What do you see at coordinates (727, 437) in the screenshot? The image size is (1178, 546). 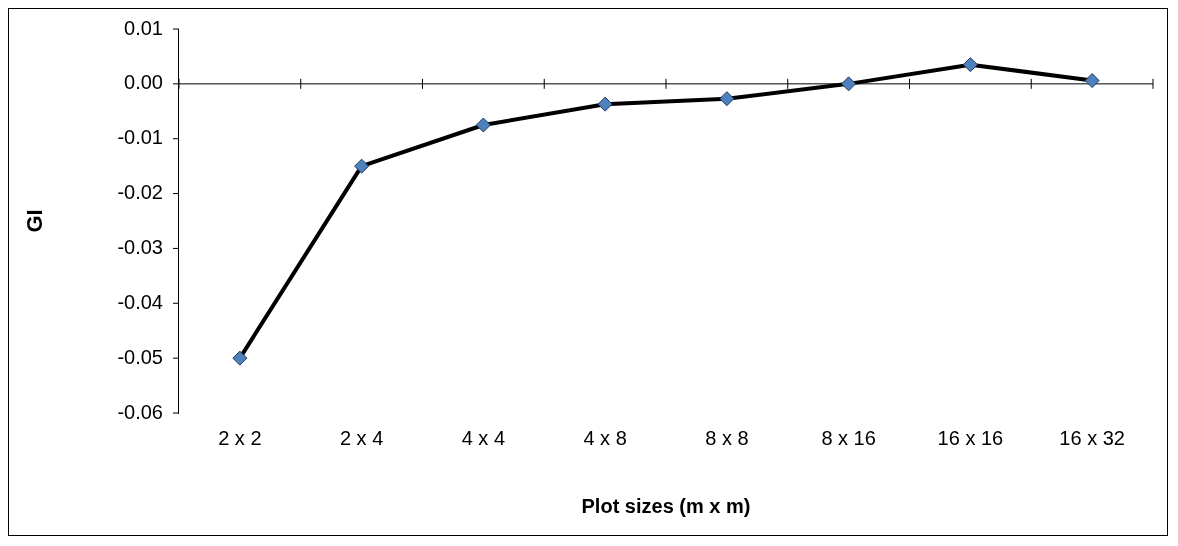 I see `x-tick-label: 8 x 8` at bounding box center [727, 437].